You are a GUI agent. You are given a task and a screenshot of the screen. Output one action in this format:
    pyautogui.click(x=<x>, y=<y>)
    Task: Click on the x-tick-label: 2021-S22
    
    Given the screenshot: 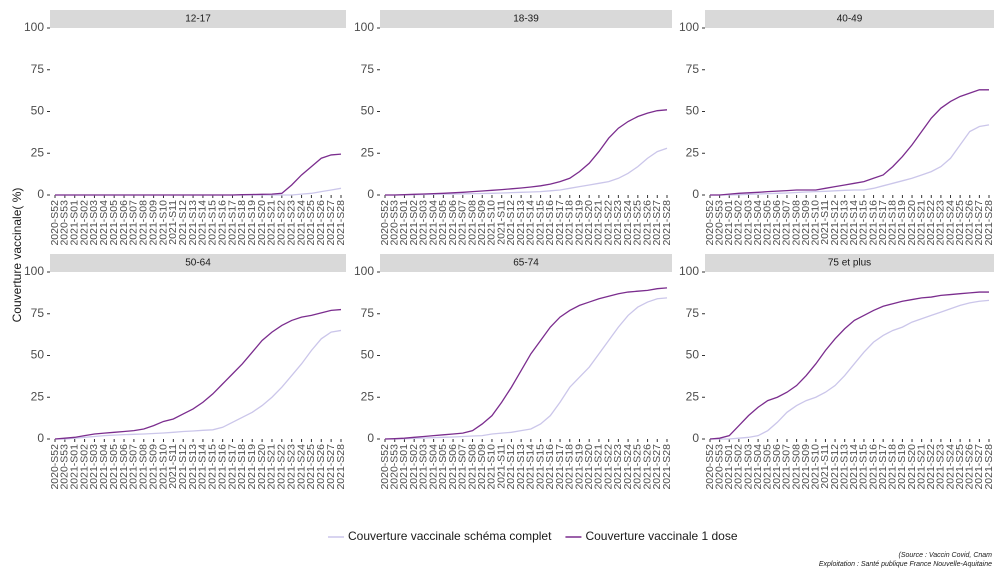 What is the action you would take?
    pyautogui.click(x=931, y=467)
    